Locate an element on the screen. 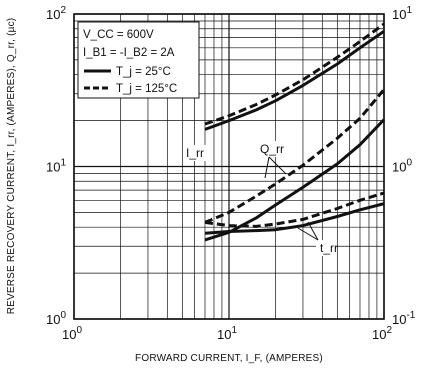 The width and height of the screenshot is (441, 371). x-axis-label: FORWARD CURRENT, I_F, (AMPERES) is located at coordinates (229, 358).